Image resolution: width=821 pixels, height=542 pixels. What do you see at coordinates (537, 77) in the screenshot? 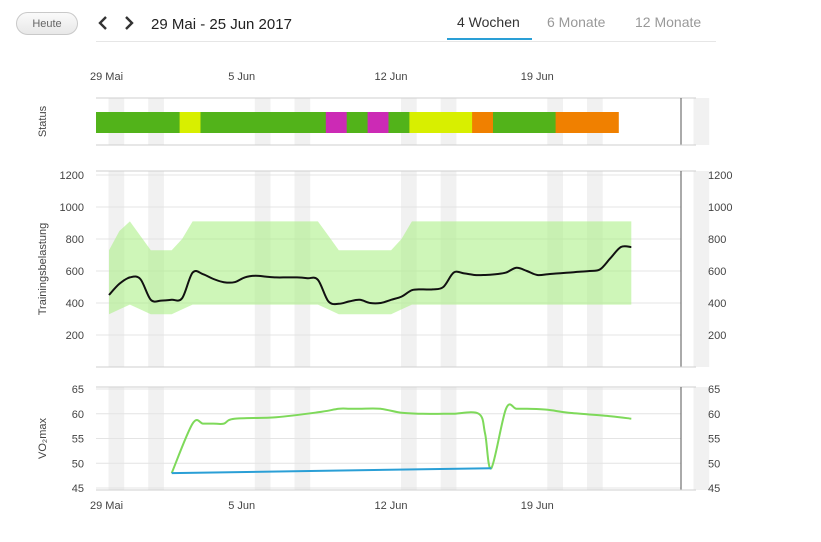
I see `x-tick-label-top: 19 Jun` at bounding box center [537, 77].